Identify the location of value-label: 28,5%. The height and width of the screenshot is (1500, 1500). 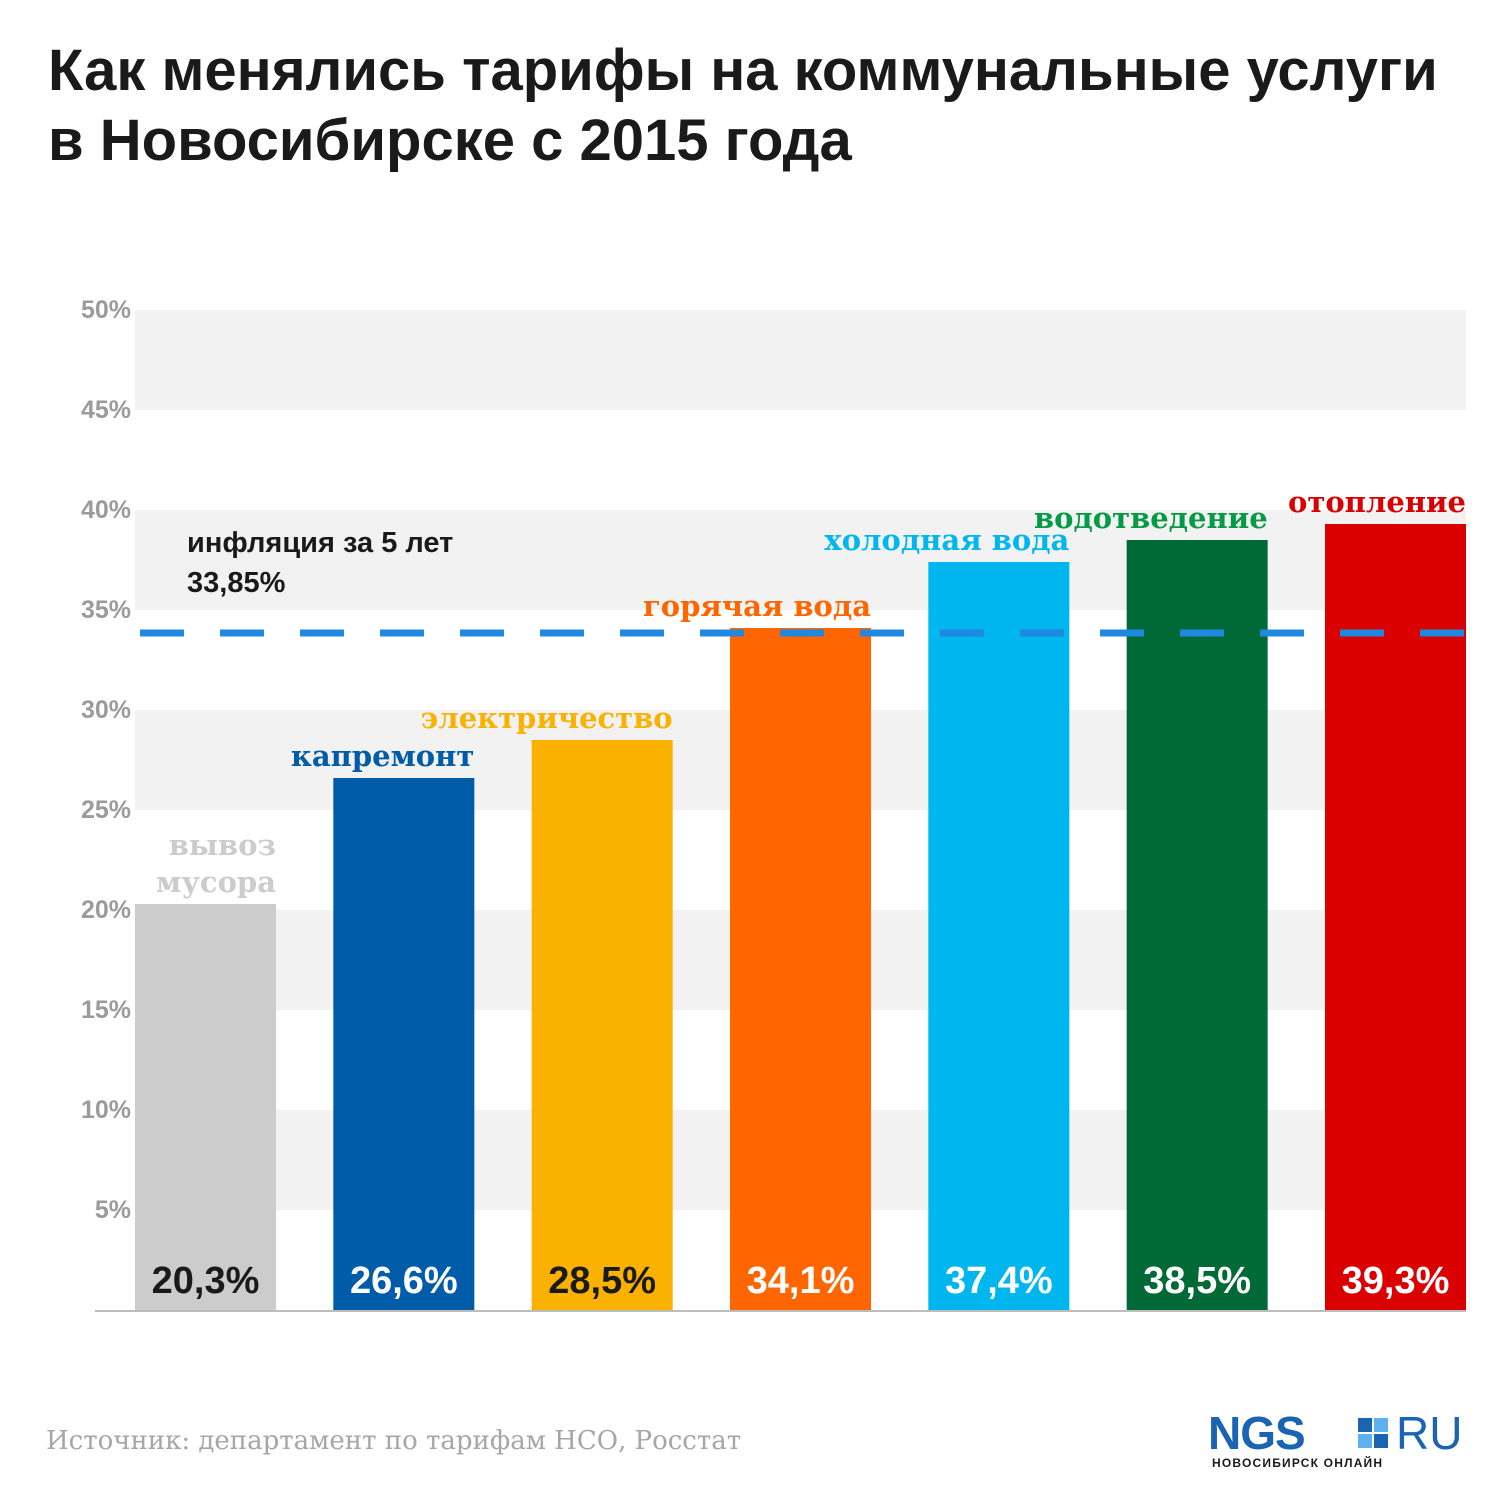
(602, 1281).